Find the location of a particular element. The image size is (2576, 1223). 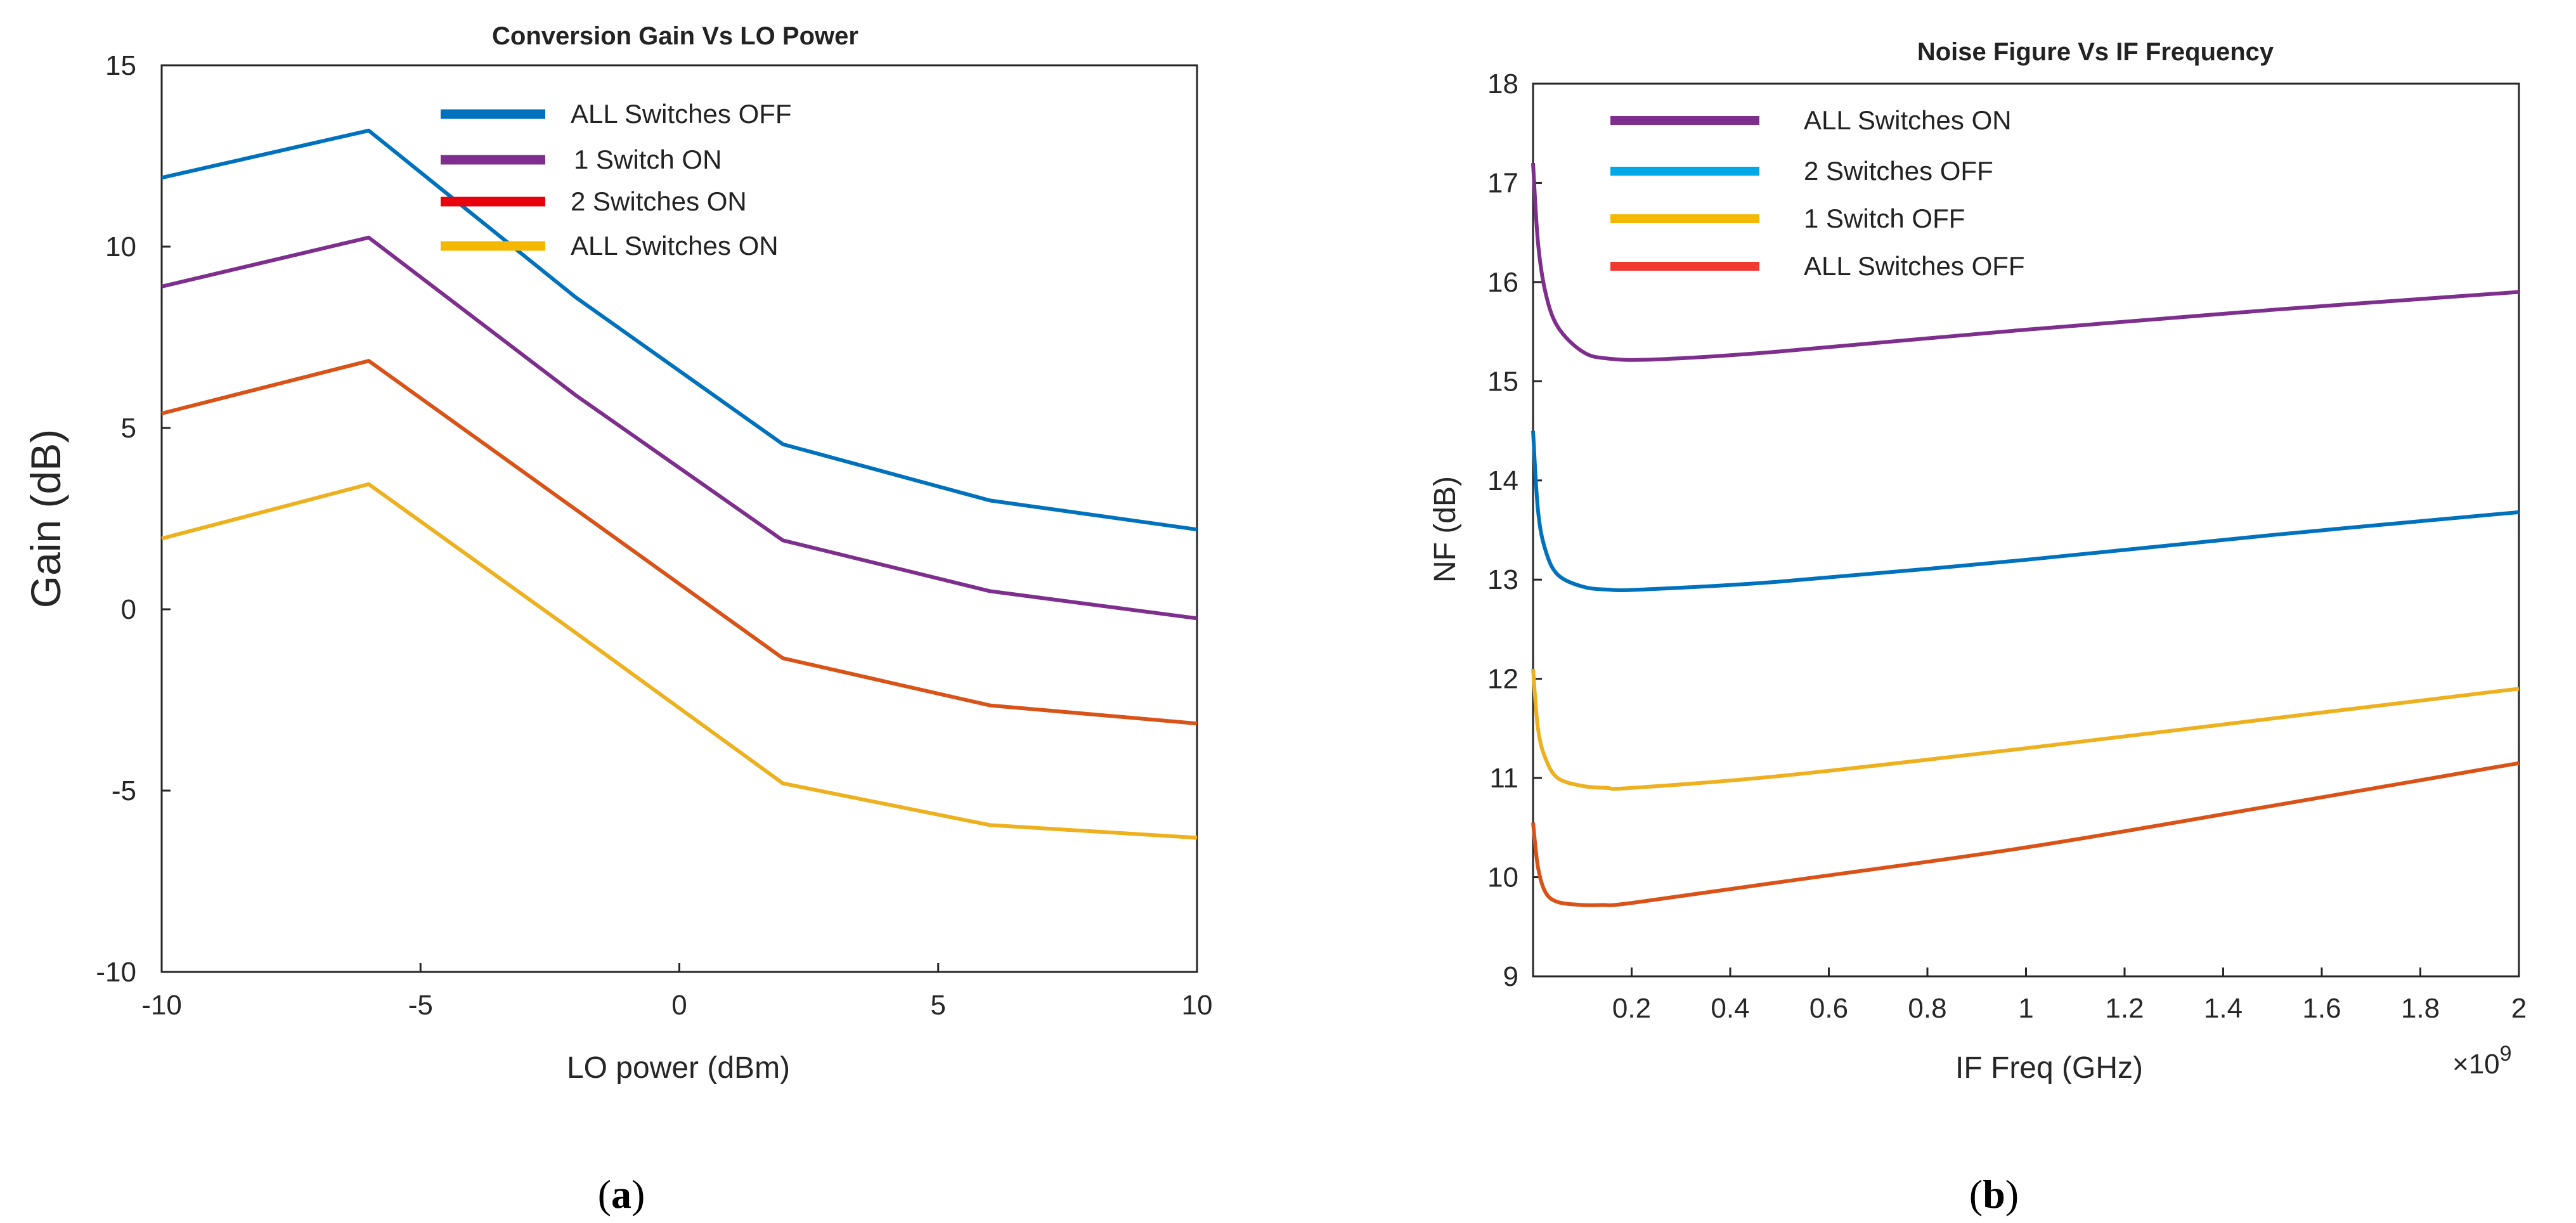

y-tick-label: 12 is located at coordinates (1502, 679).